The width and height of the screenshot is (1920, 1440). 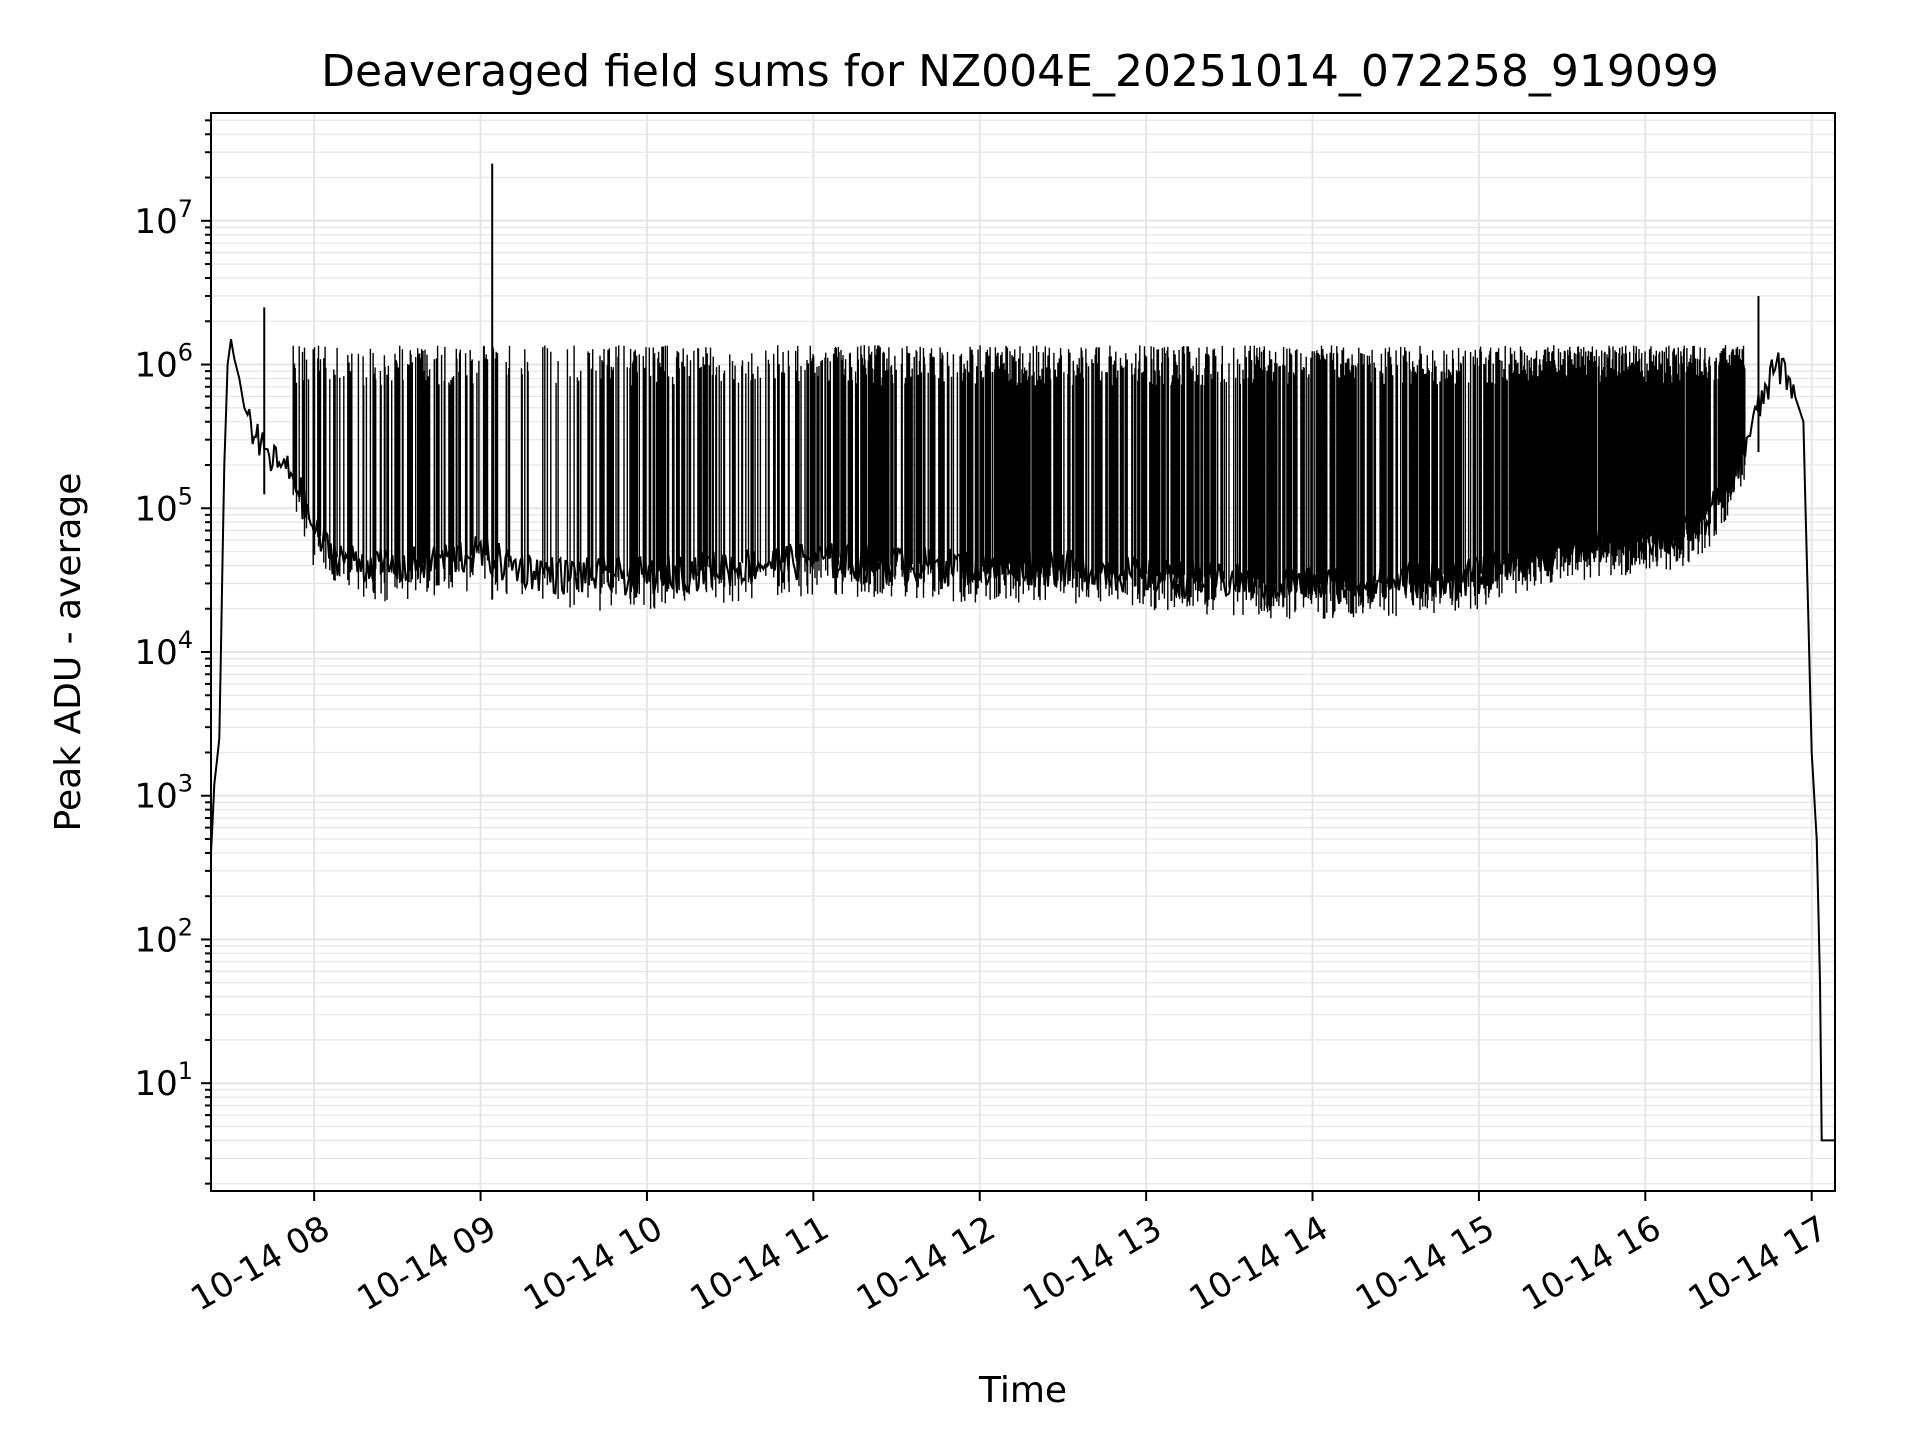 What do you see at coordinates (593, 1263) in the screenshot?
I see `x-tick-label-2: 10-14 10` at bounding box center [593, 1263].